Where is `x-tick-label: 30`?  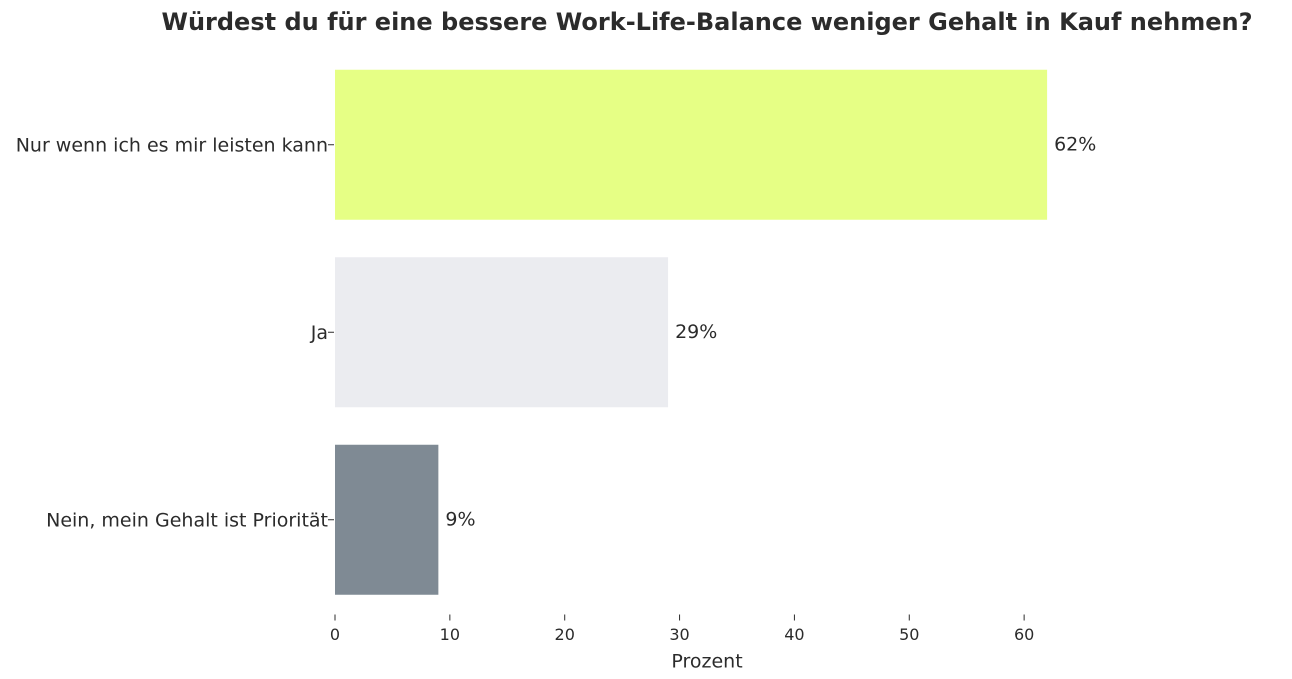 x-tick-label: 30 is located at coordinates (679, 634).